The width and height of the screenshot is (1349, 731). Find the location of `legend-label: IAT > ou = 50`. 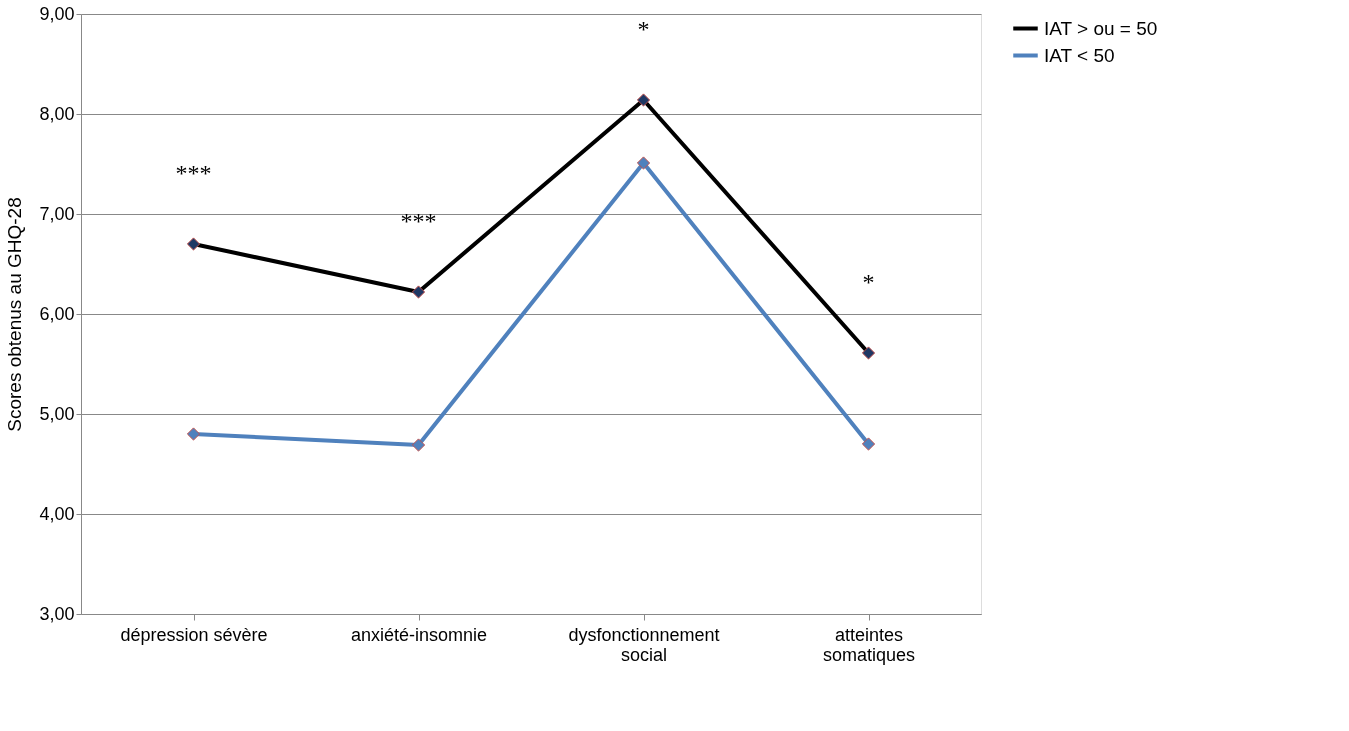

legend-label: IAT > ou = 50 is located at coordinates (1101, 28).